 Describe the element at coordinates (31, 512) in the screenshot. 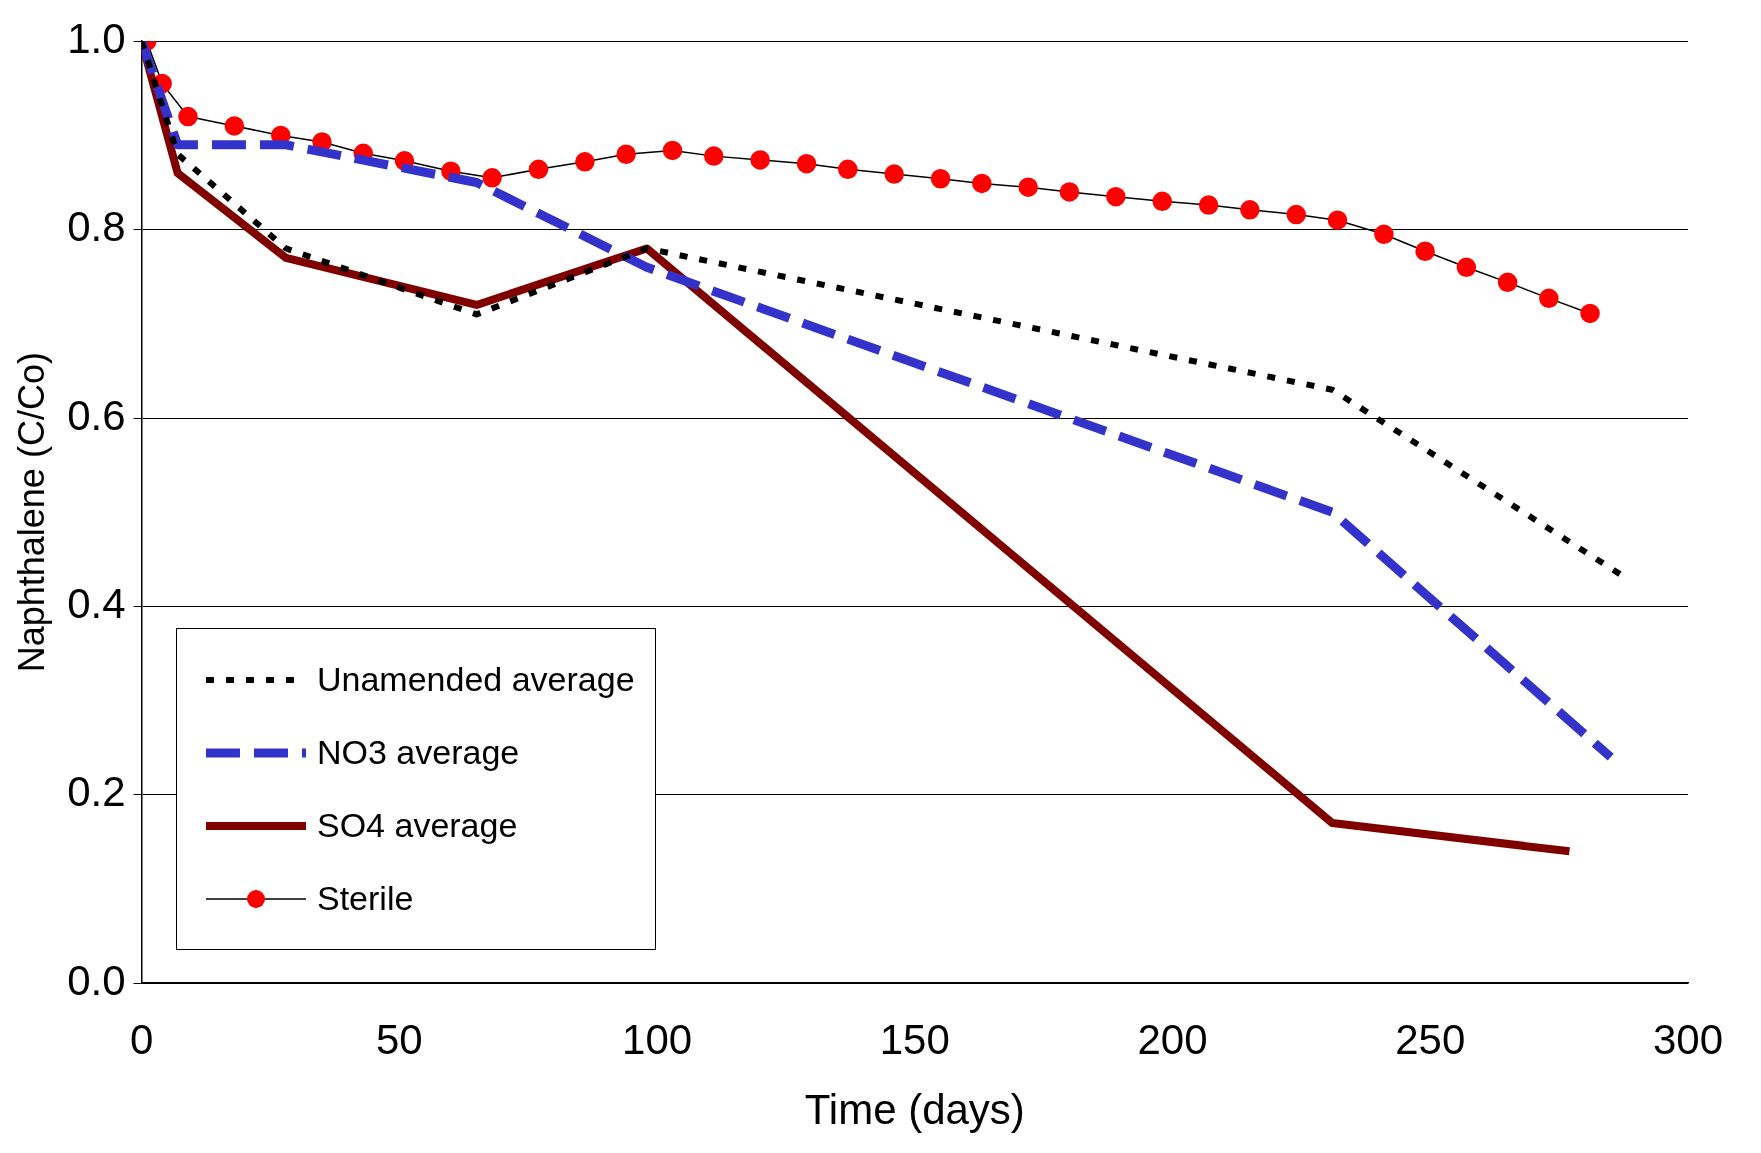

I see `y-axis-title: Naphthalene (C/Co)` at that location.